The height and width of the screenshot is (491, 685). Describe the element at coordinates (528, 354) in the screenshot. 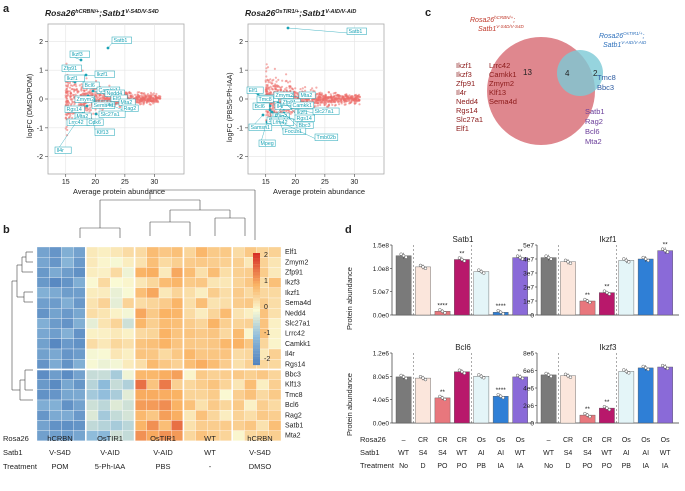

I see `y-tick-label: 8e6` at that location.